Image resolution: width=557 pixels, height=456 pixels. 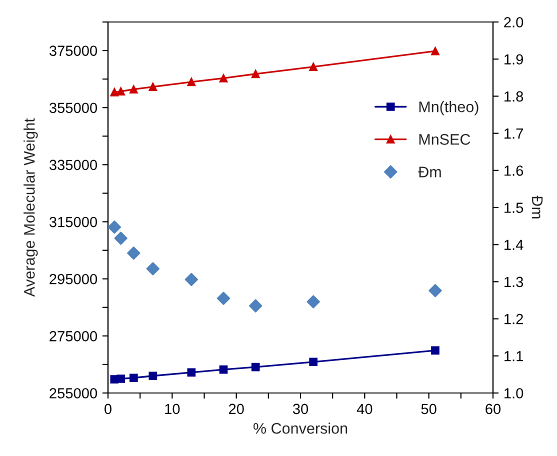 I want to click on y-tick-label: 315000, so click(x=73, y=222).